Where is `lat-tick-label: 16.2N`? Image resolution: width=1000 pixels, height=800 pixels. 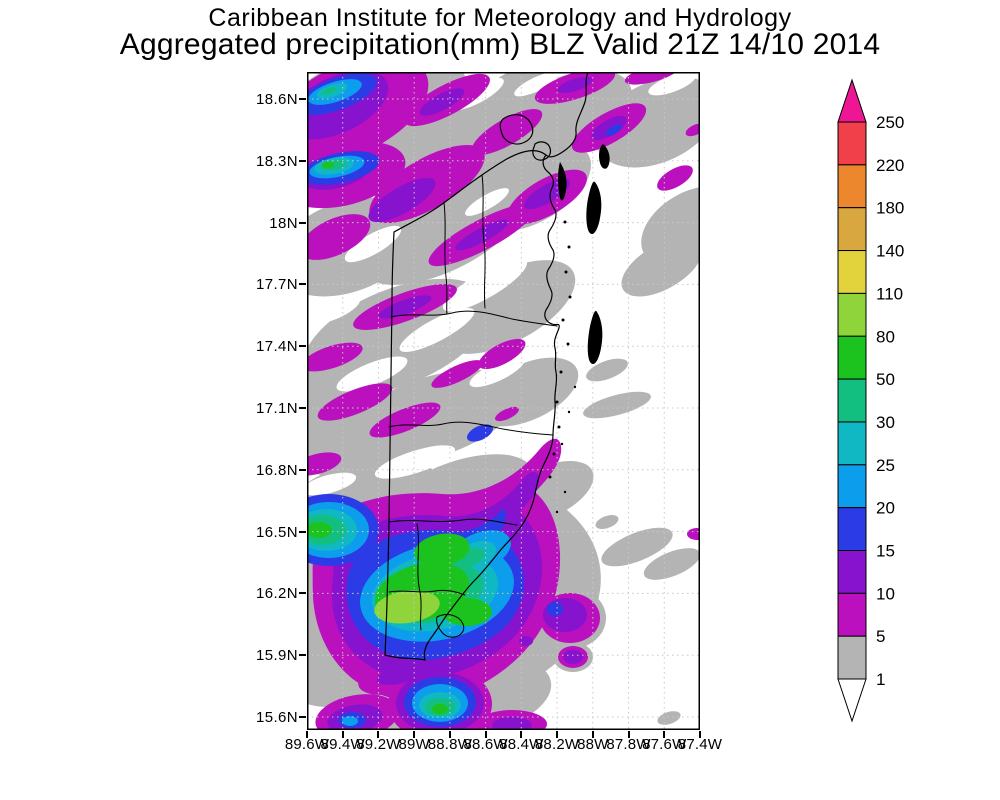 lat-tick-label: 16.2N is located at coordinates (276, 594).